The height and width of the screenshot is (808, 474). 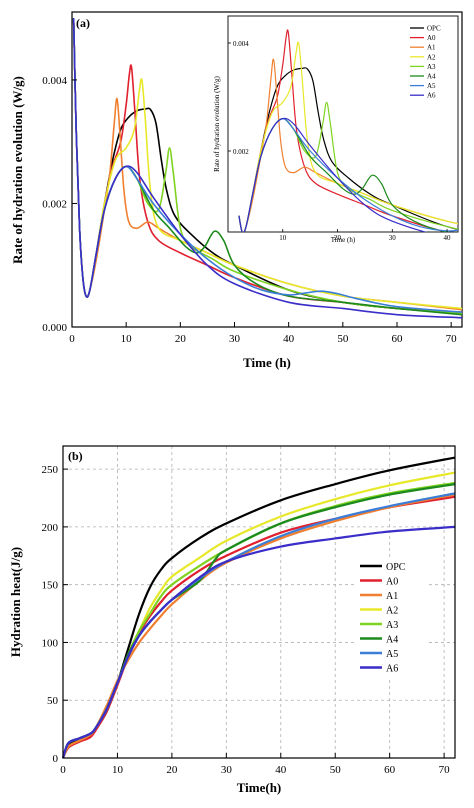 I want to click on panel-a-y-axis-label: Rate of hydration evolution (W/g), so click(x=17, y=170).